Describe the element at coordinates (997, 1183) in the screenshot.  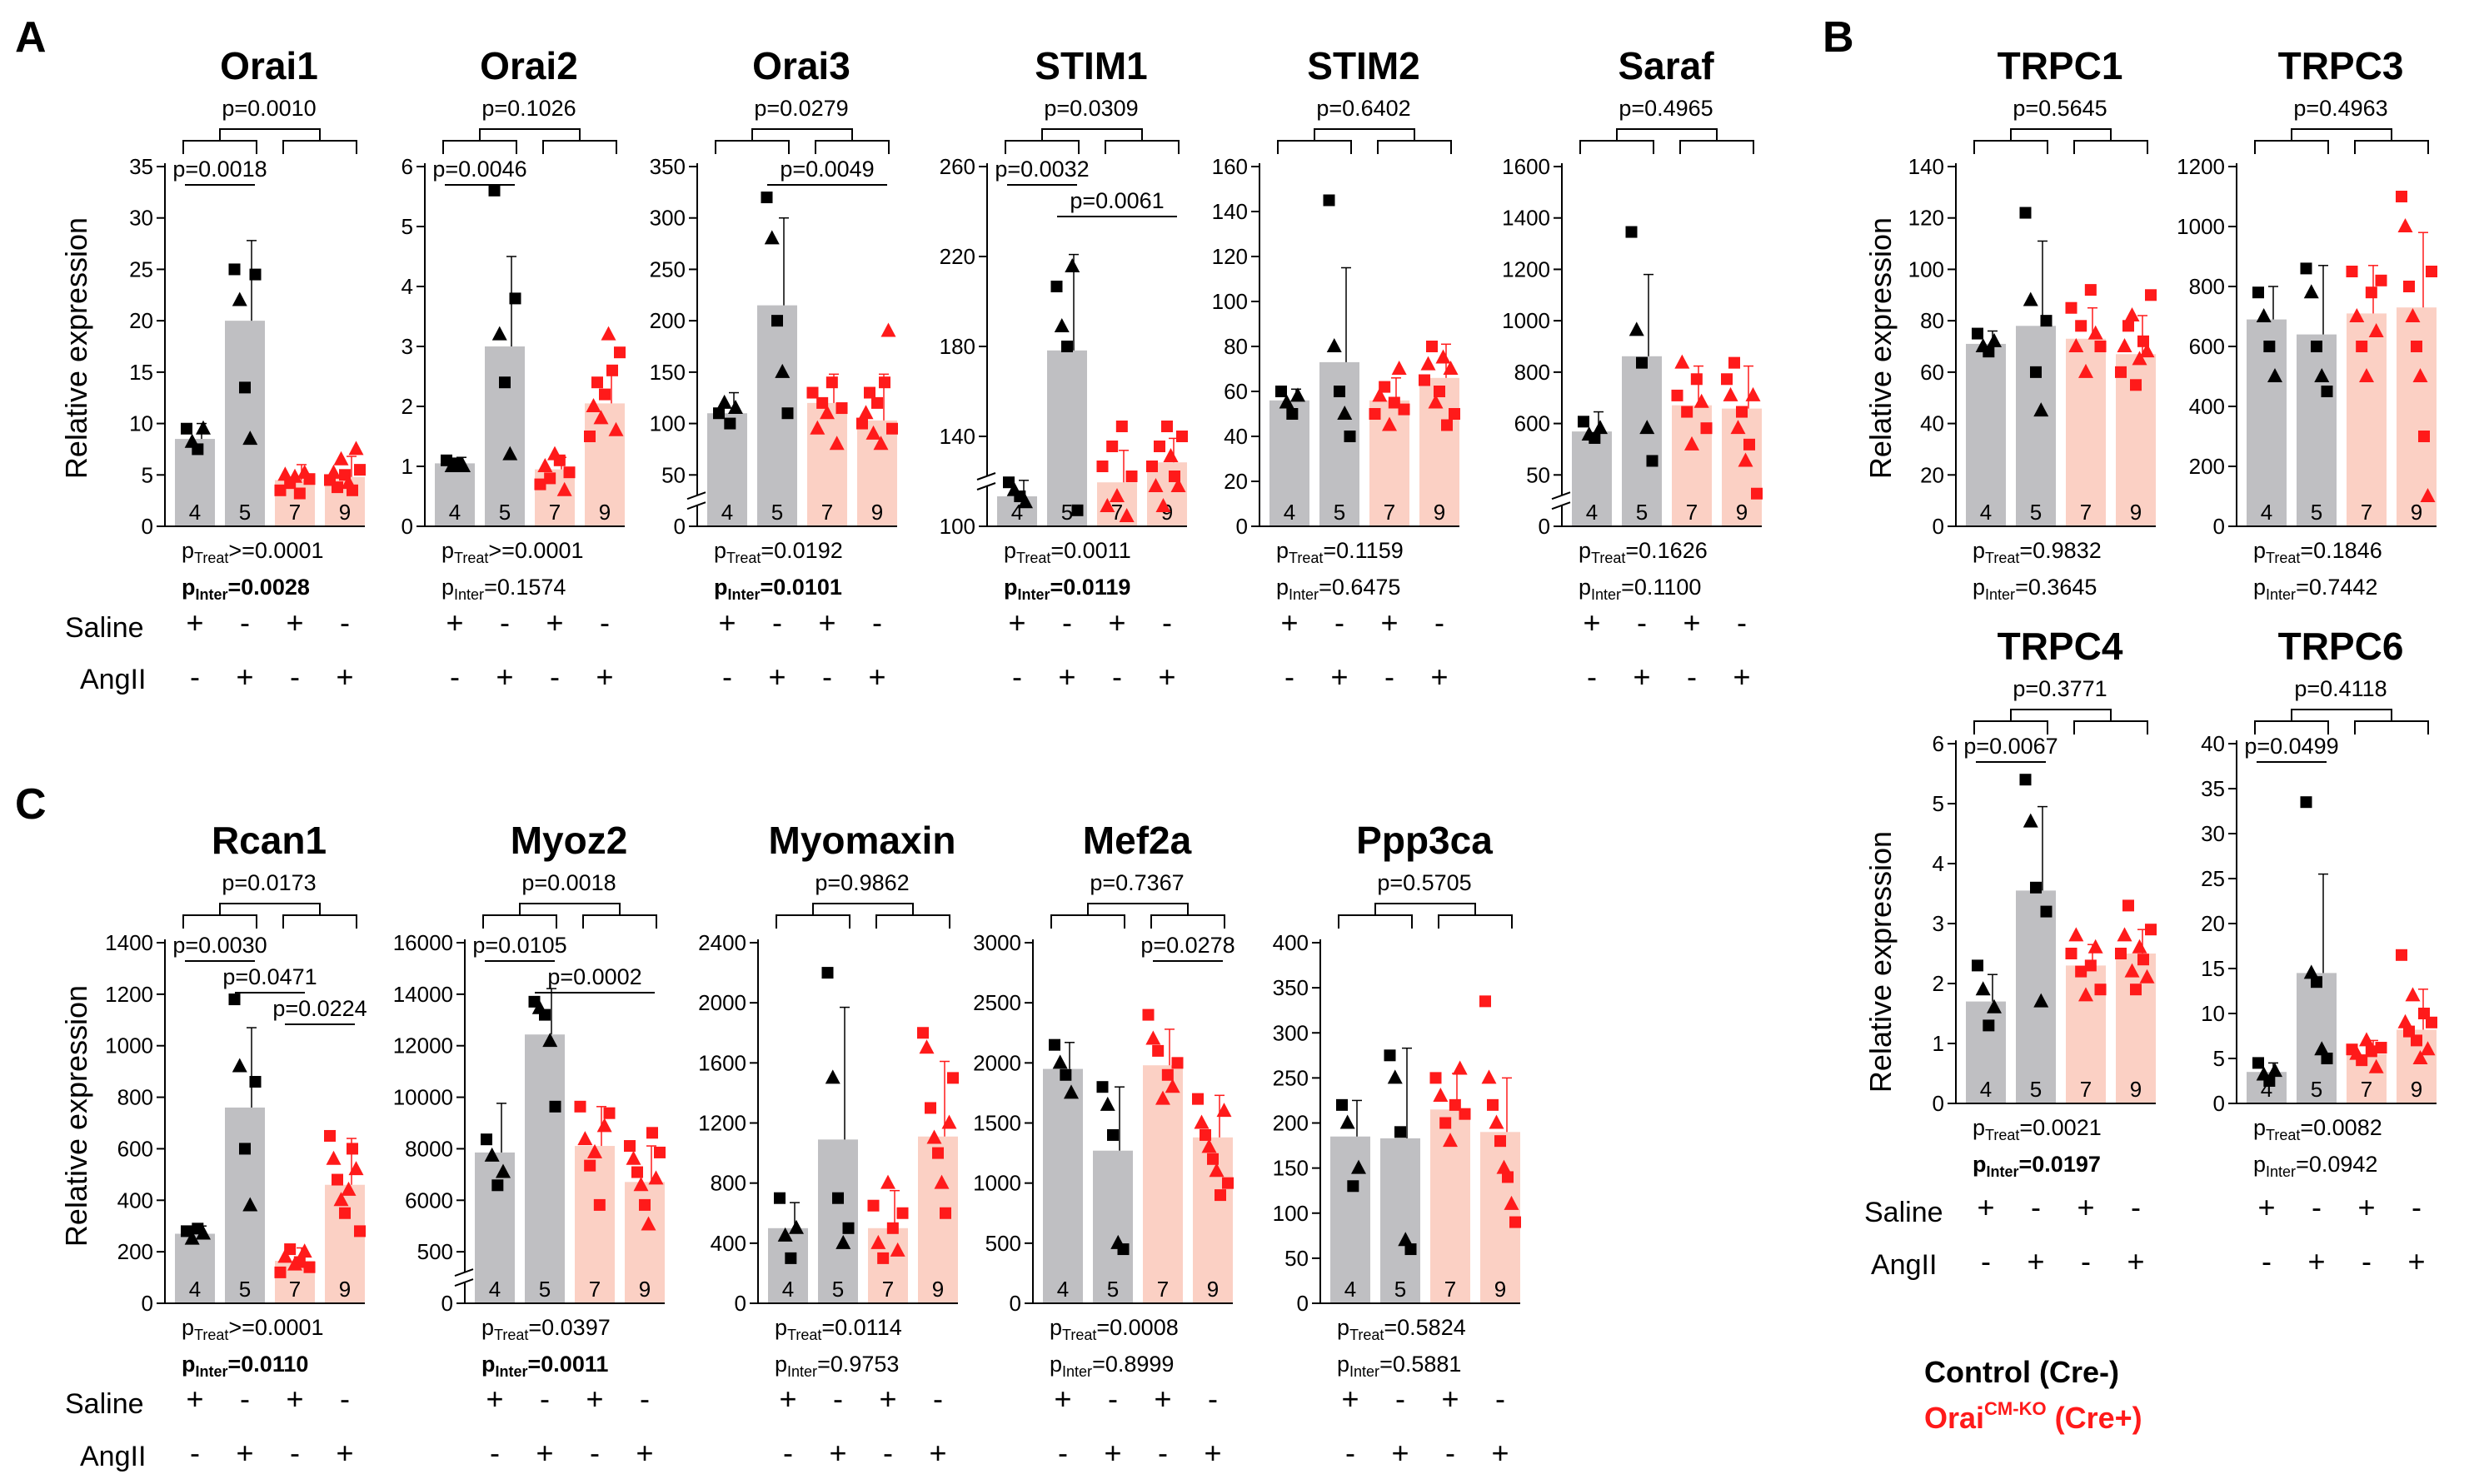
I see `y-tick-label: 1000` at that location.